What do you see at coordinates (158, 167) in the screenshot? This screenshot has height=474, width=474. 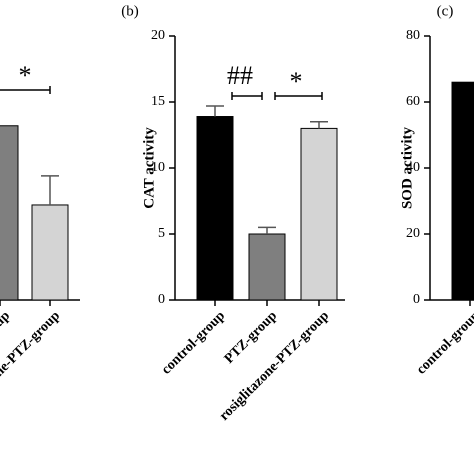 I see `y-tick-label: 10` at bounding box center [158, 167].